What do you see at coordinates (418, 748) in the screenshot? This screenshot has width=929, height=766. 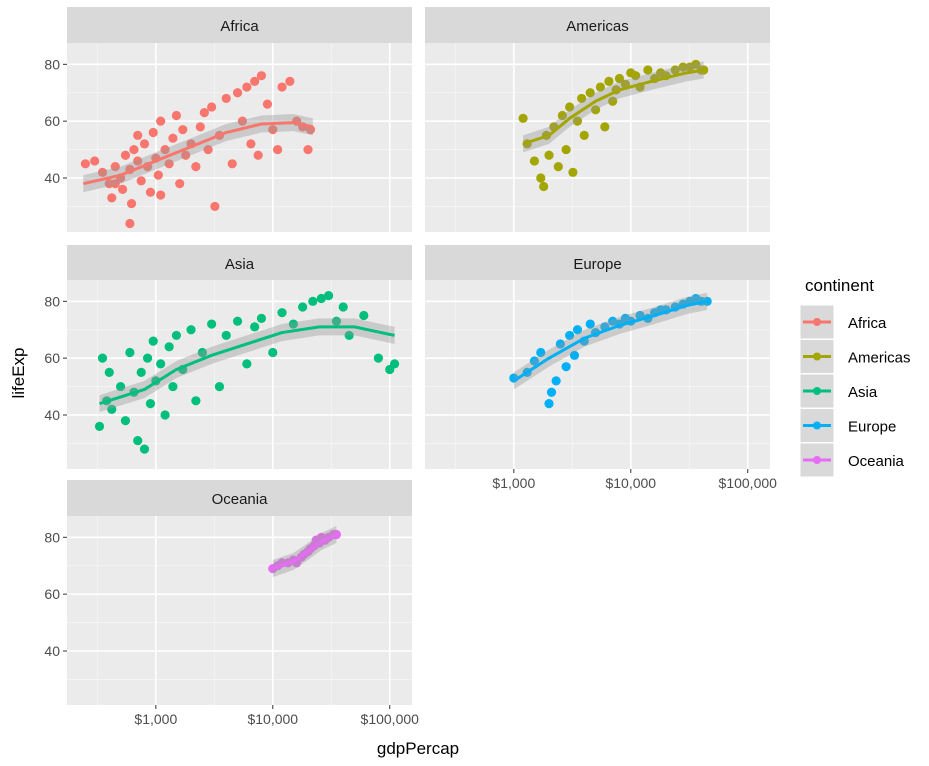 I see `x-axis-title: gdpPercap` at bounding box center [418, 748].